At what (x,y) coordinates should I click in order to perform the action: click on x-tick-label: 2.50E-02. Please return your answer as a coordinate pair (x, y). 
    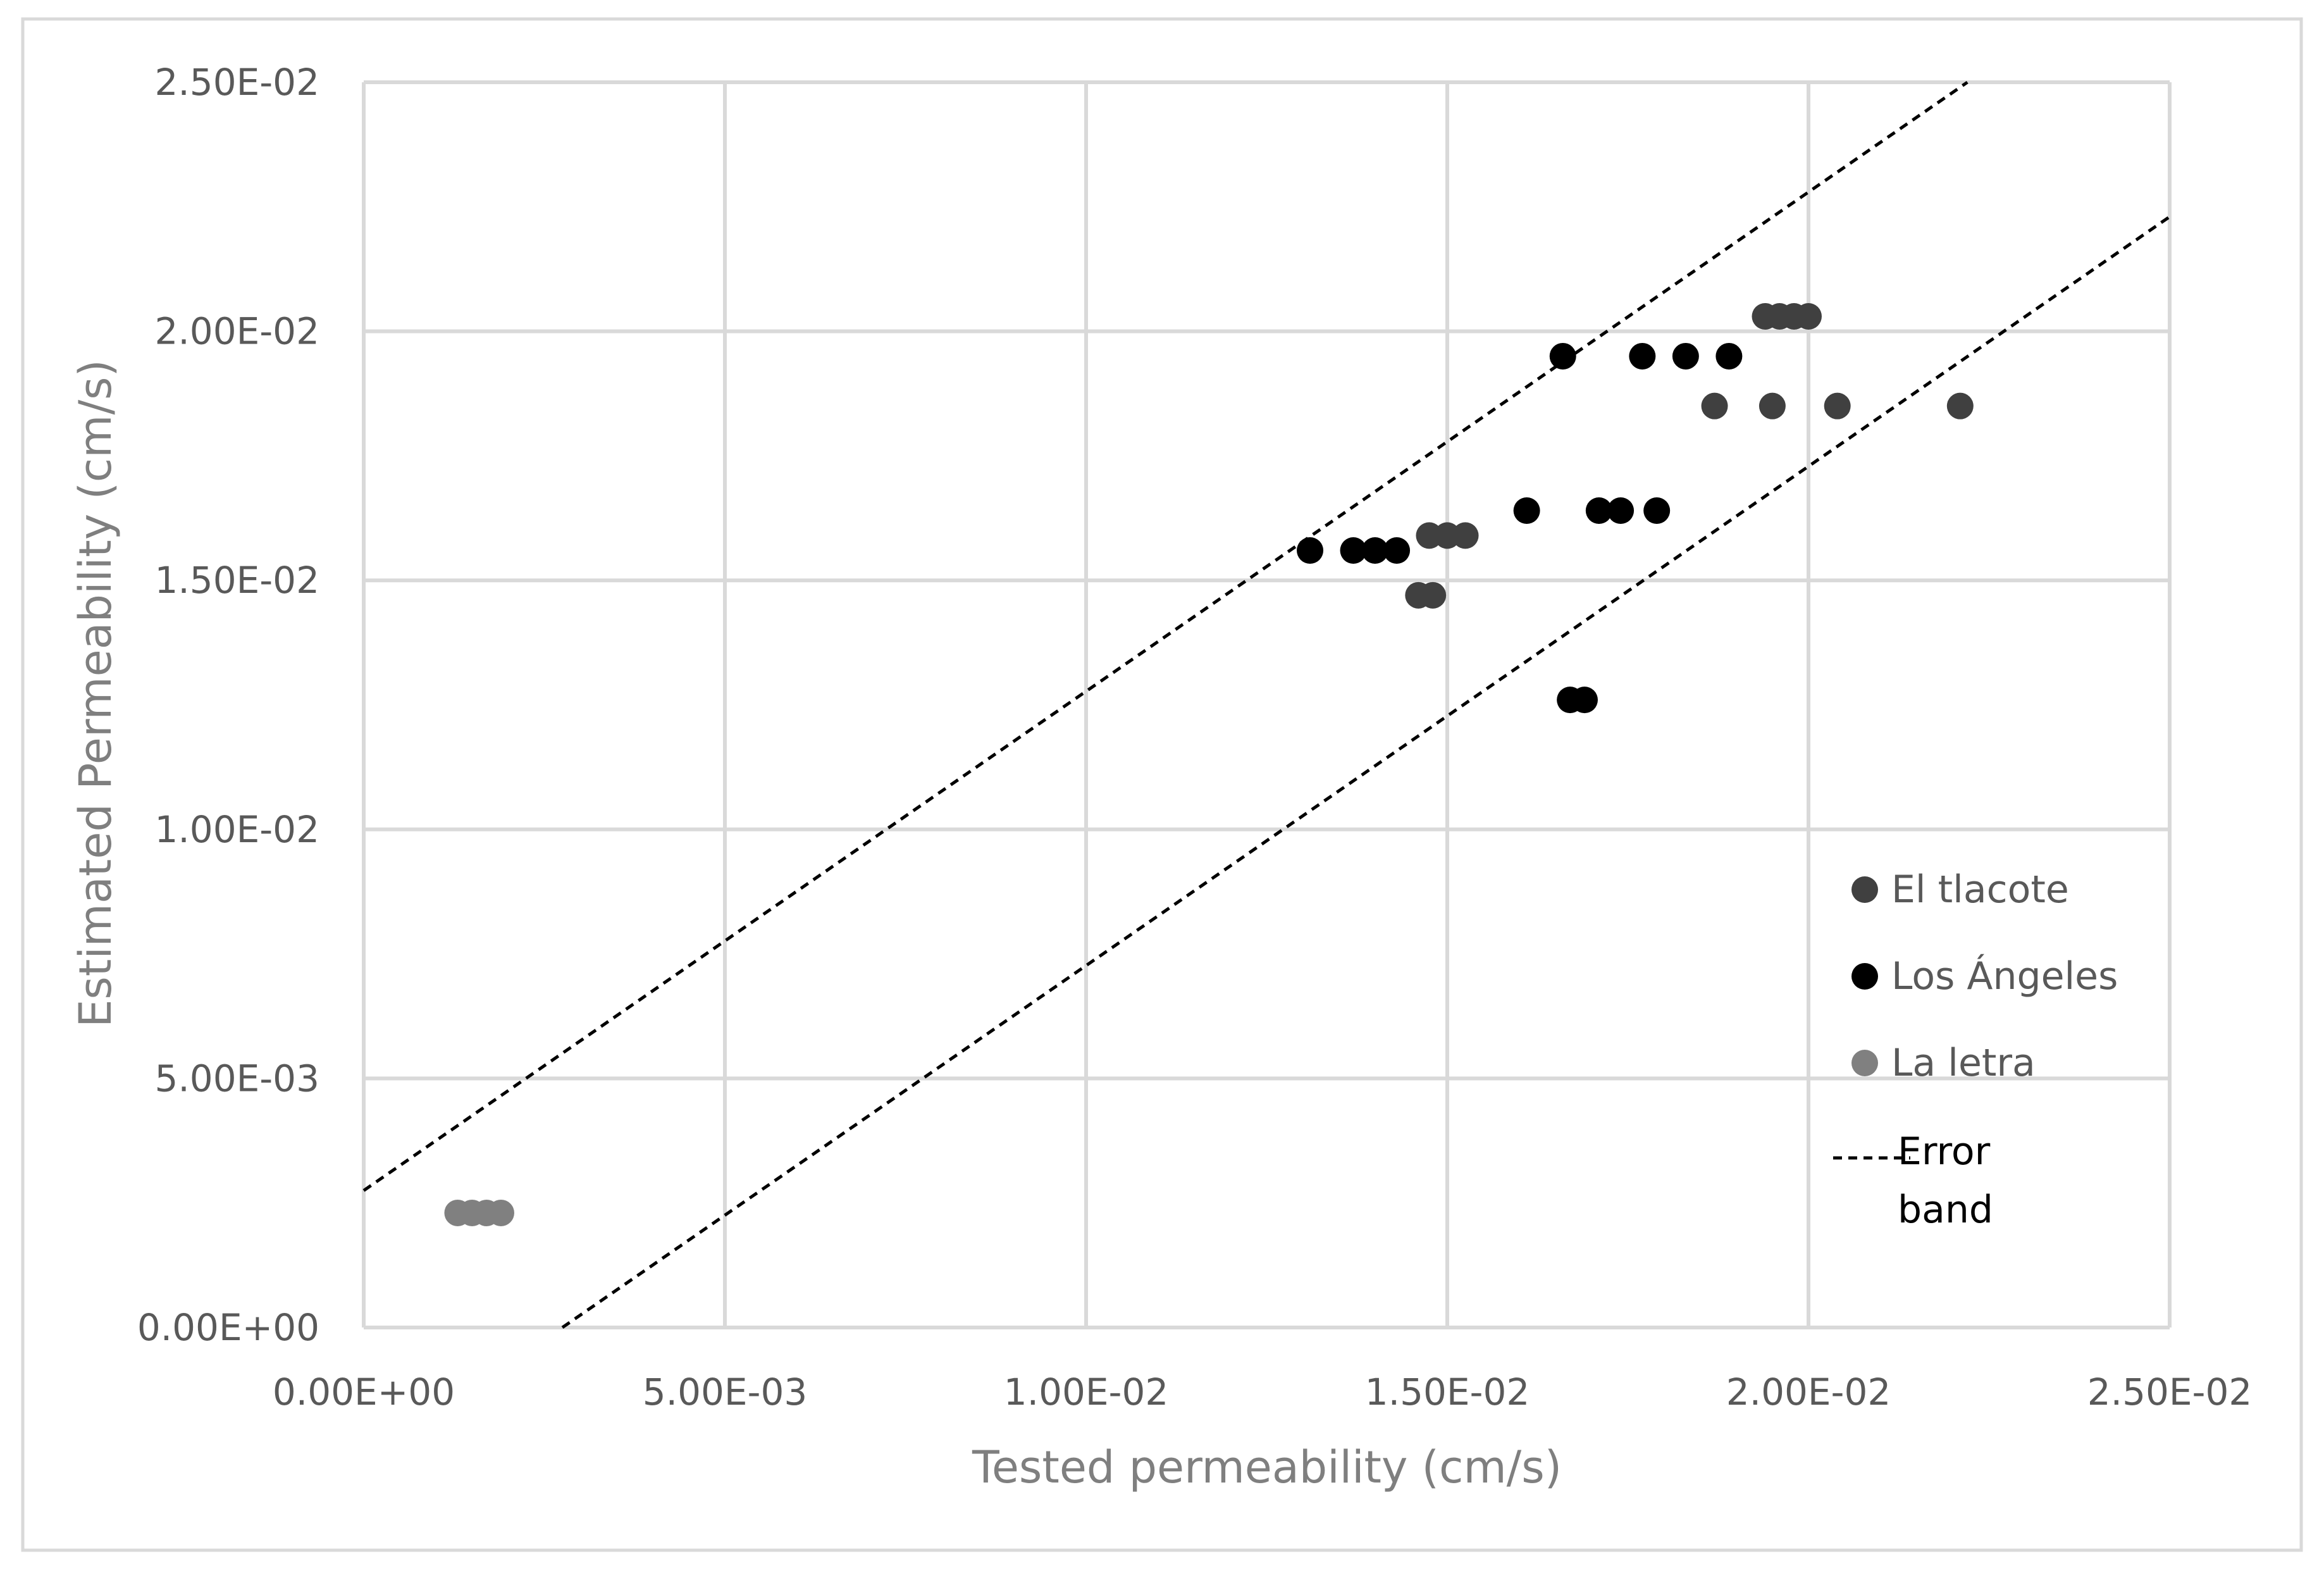
    Looking at the image, I should click on (2170, 1392).